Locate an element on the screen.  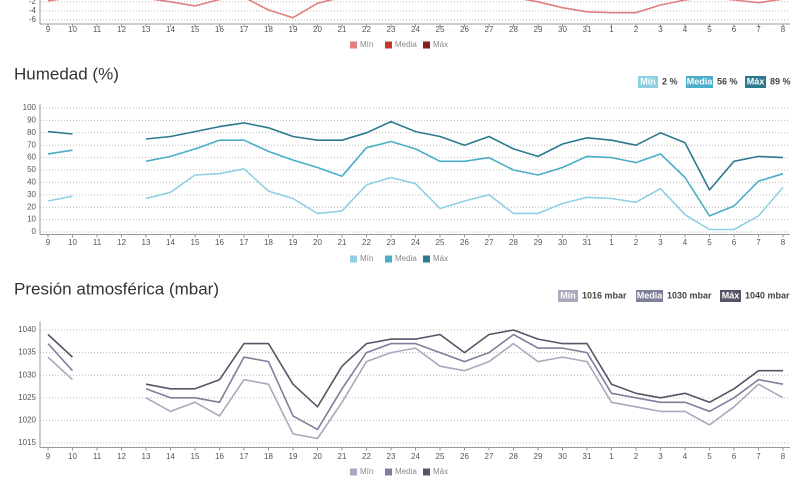
y-tick-label: 70 is located at coordinates (31, 144).